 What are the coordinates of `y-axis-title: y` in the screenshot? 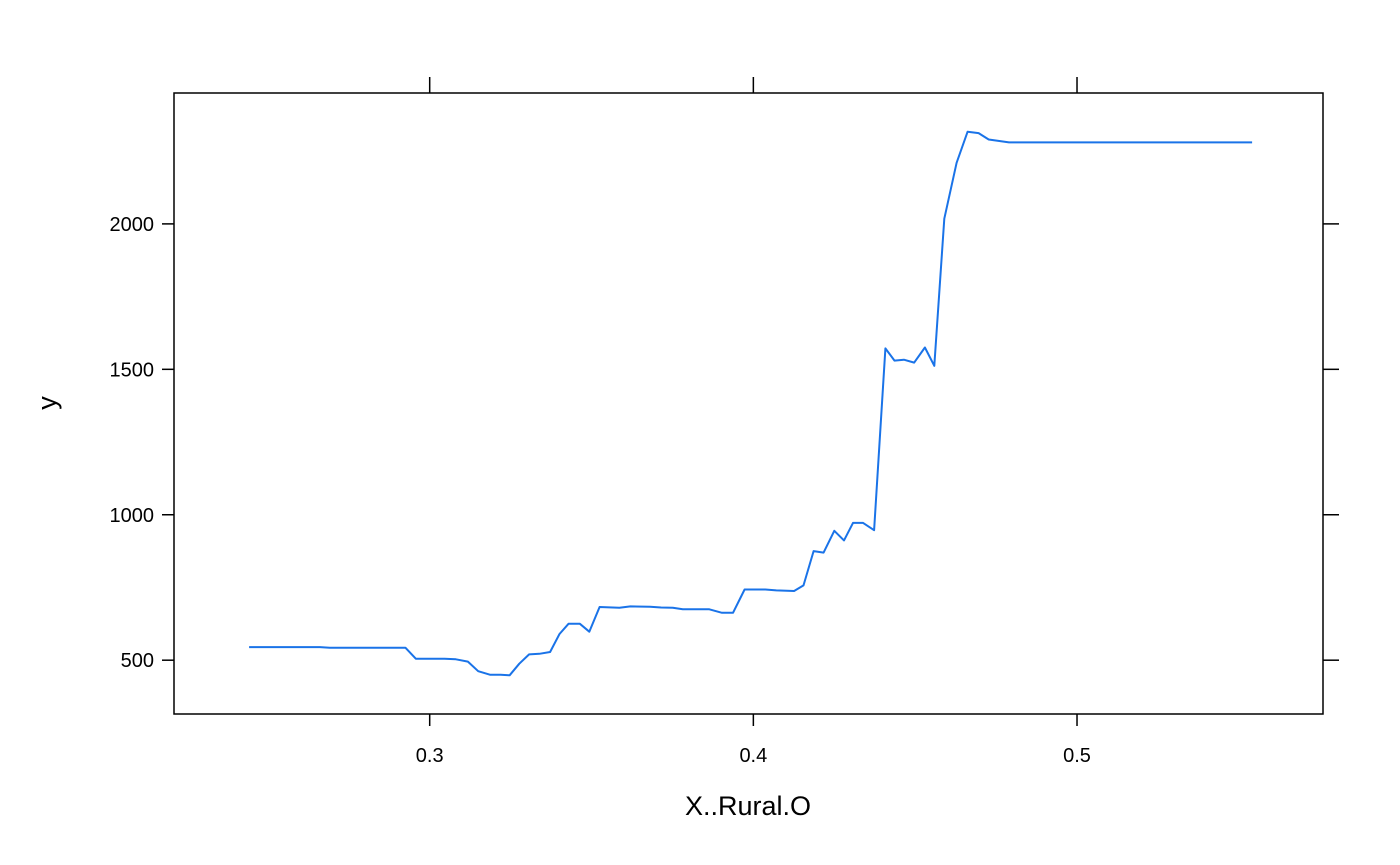 It's located at (47, 403).